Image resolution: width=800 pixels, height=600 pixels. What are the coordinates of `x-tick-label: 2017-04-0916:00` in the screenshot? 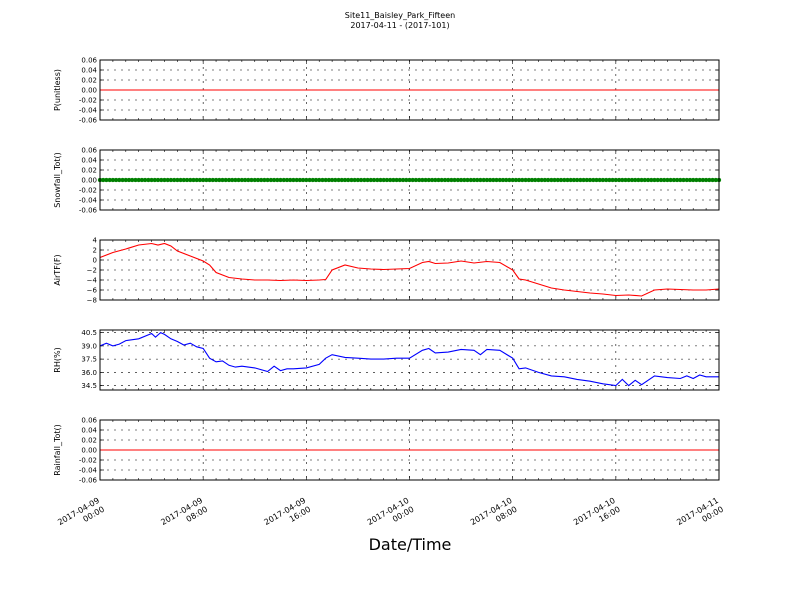 It's located at (288, 516).